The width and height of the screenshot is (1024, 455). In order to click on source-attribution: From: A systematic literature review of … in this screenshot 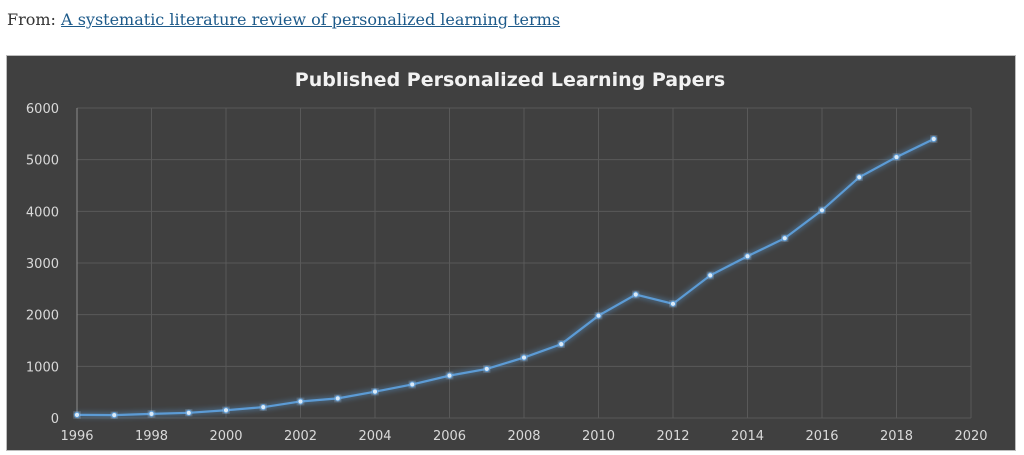, I will do `click(283, 19)`.